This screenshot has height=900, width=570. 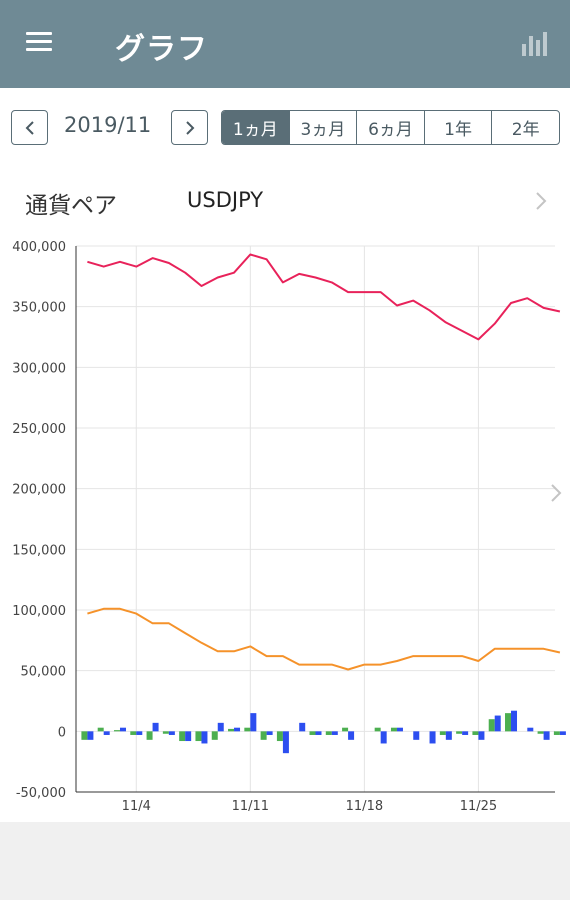 I want to click on y-tick-label: 350,000, so click(x=39, y=308).